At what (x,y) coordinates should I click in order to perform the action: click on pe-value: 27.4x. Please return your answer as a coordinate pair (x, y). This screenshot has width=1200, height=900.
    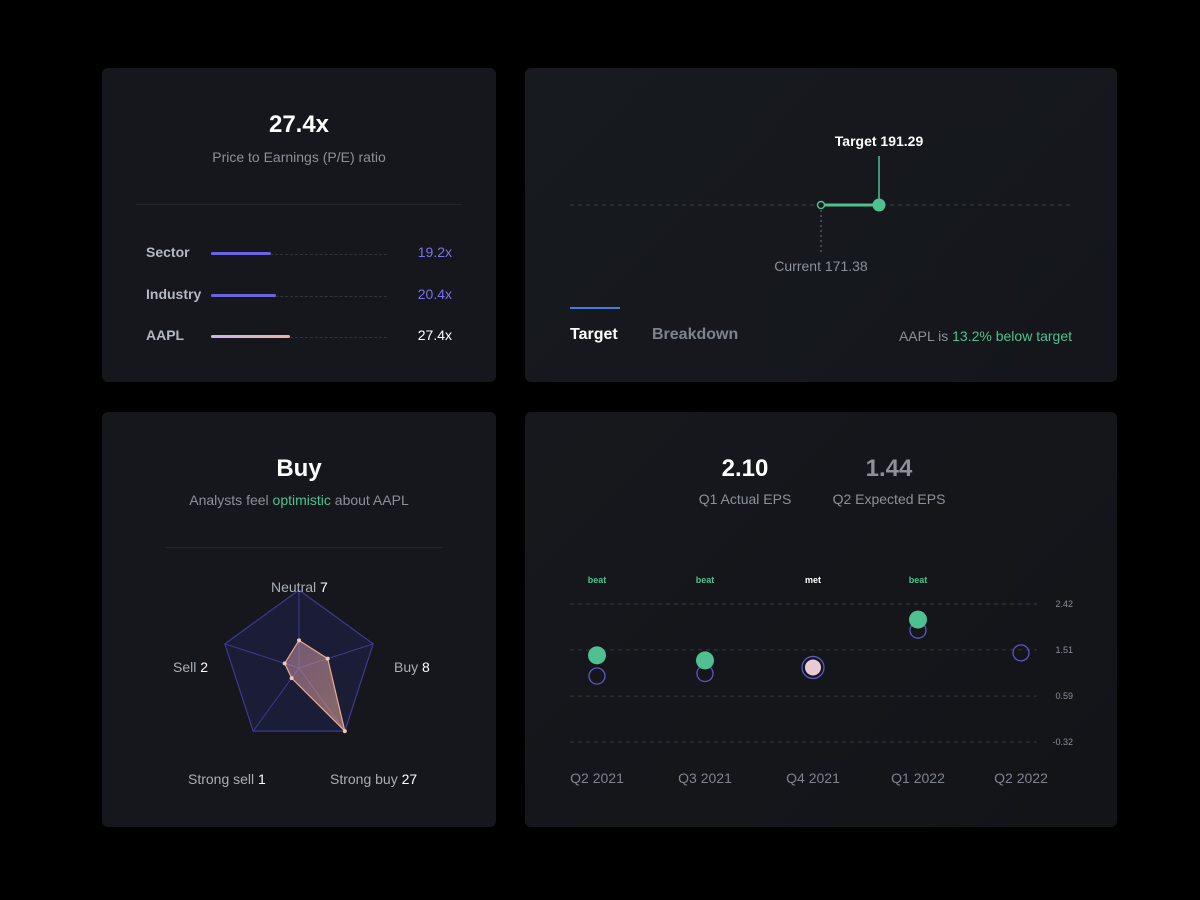
    Looking at the image, I should click on (299, 124).